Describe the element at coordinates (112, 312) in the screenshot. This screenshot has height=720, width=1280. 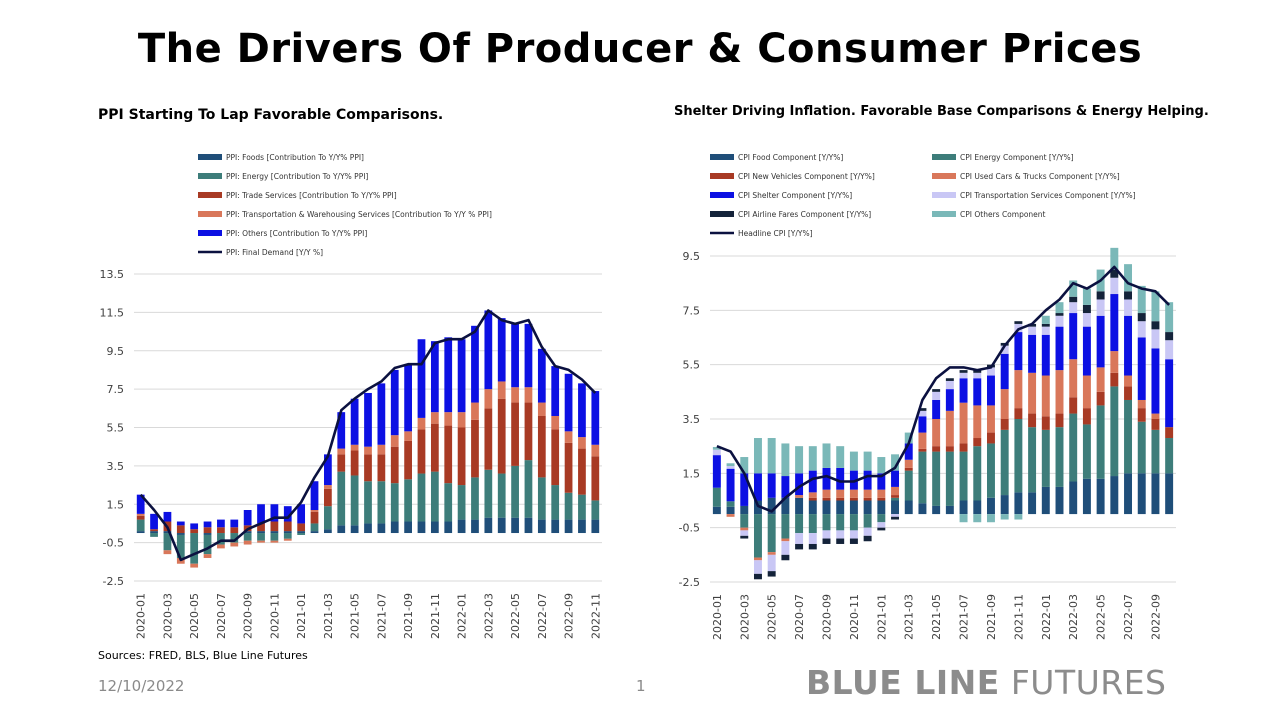
I see `ppi-ytick-label-1: 11.5` at that location.